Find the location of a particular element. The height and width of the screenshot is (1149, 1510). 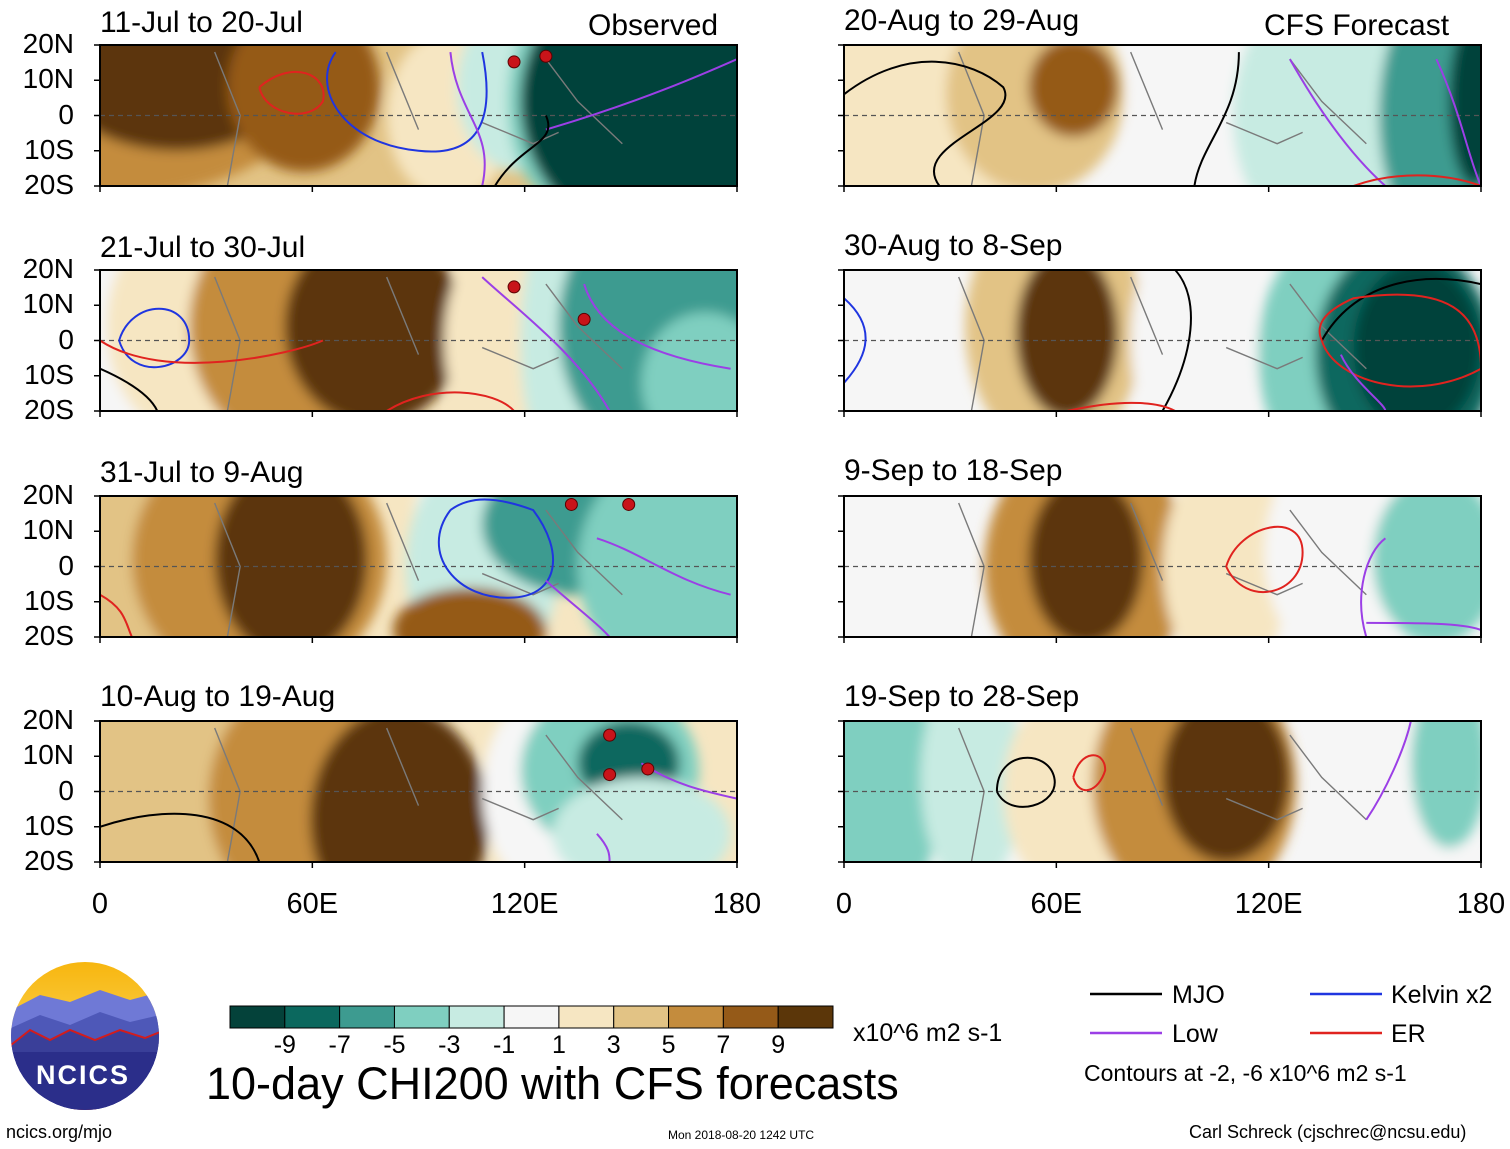

colorbar-tick-label: -5 is located at coordinates (394, 1045).